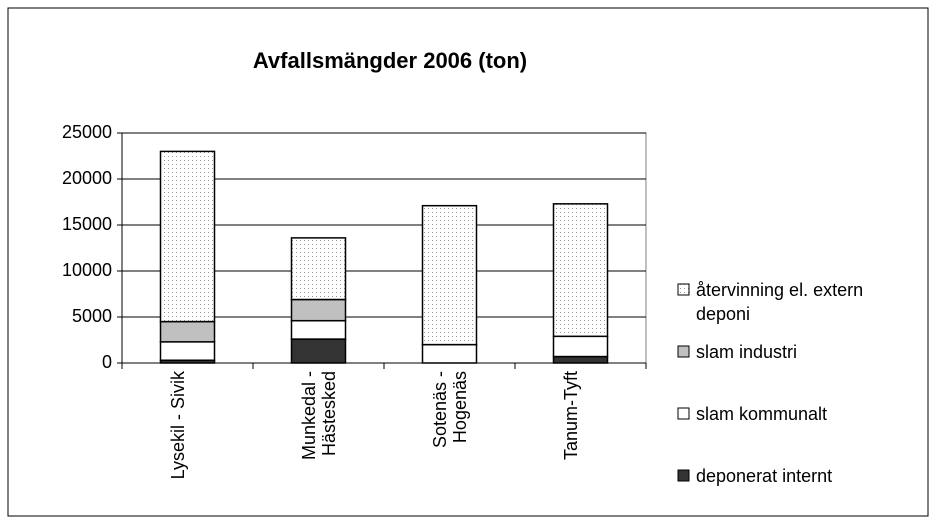  Describe the element at coordinates (87, 132) in the screenshot. I see `y-tick-label: 25000` at that location.